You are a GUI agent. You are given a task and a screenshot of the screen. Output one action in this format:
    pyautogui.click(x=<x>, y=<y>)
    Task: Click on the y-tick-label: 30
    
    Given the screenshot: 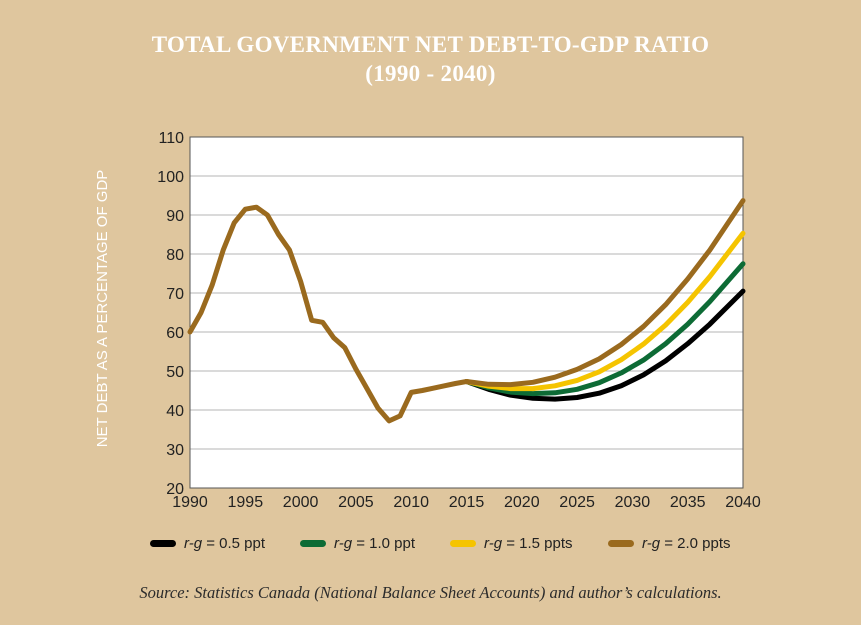 What is the action you would take?
    pyautogui.click(x=175, y=450)
    